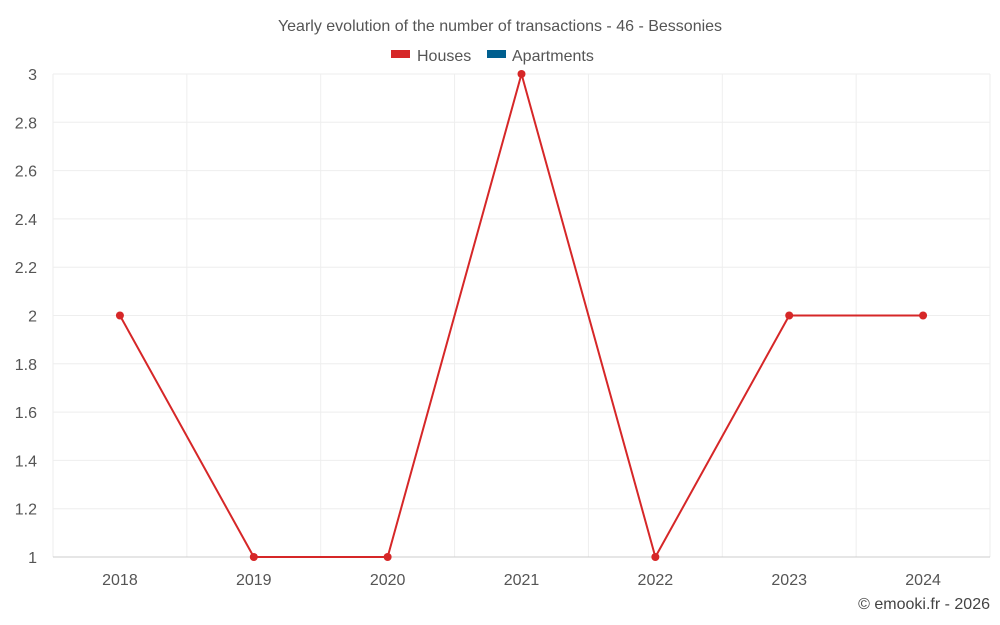  What do you see at coordinates (656, 580) in the screenshot?
I see `x-tick-label: 2022` at bounding box center [656, 580].